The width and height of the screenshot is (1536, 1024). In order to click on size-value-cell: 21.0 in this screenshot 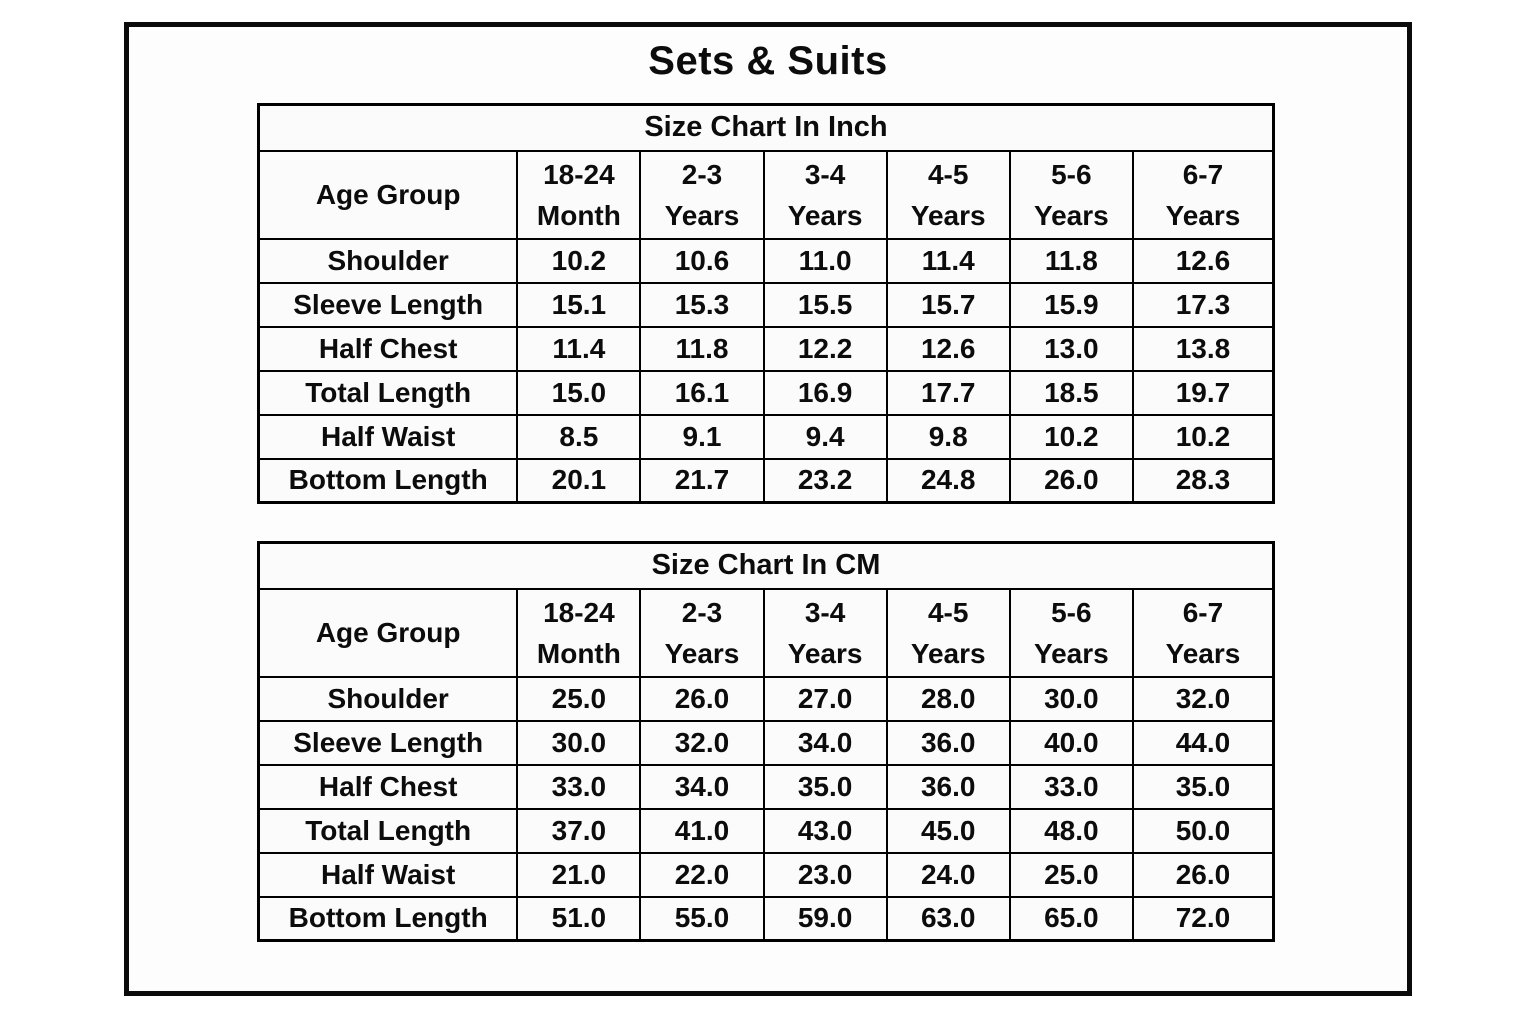, I will do `click(579, 874)`.